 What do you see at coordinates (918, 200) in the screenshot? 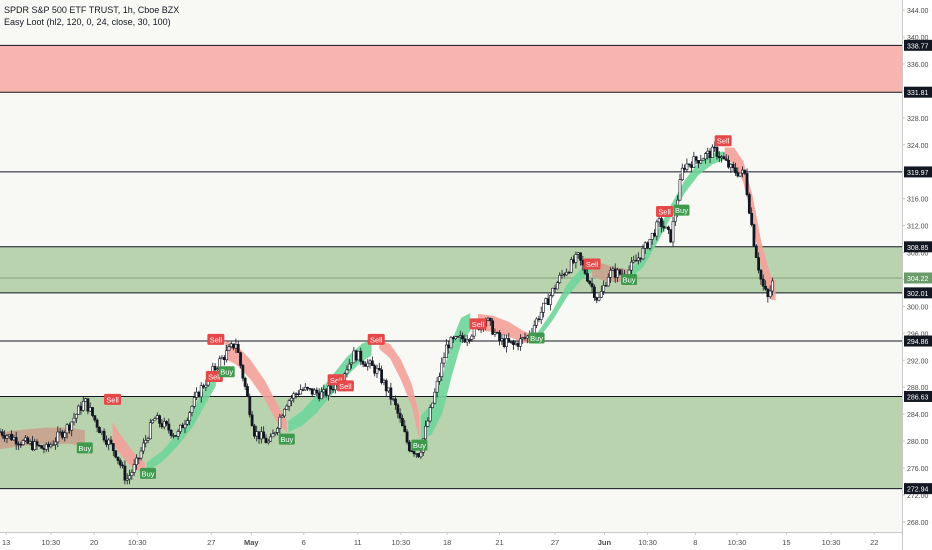
I see `y-axis-tick-label: 316.00` at bounding box center [918, 200].